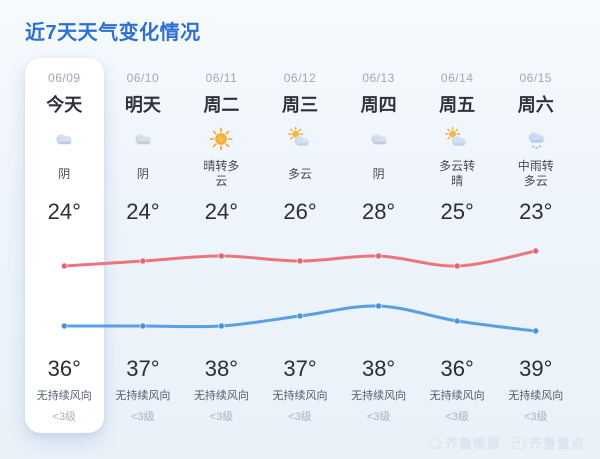  Describe the element at coordinates (221, 105) in the screenshot. I see `forecast-day-label: 周二` at that location.